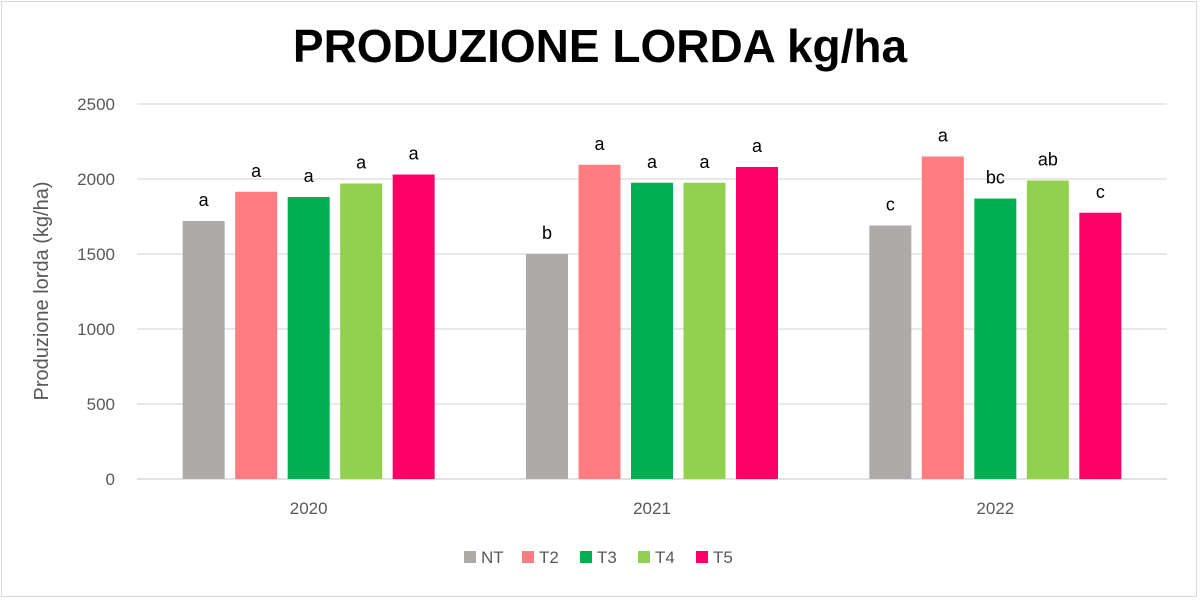  What do you see at coordinates (652, 330) in the screenshot?
I see `bar-t3-2021` at bounding box center [652, 330].